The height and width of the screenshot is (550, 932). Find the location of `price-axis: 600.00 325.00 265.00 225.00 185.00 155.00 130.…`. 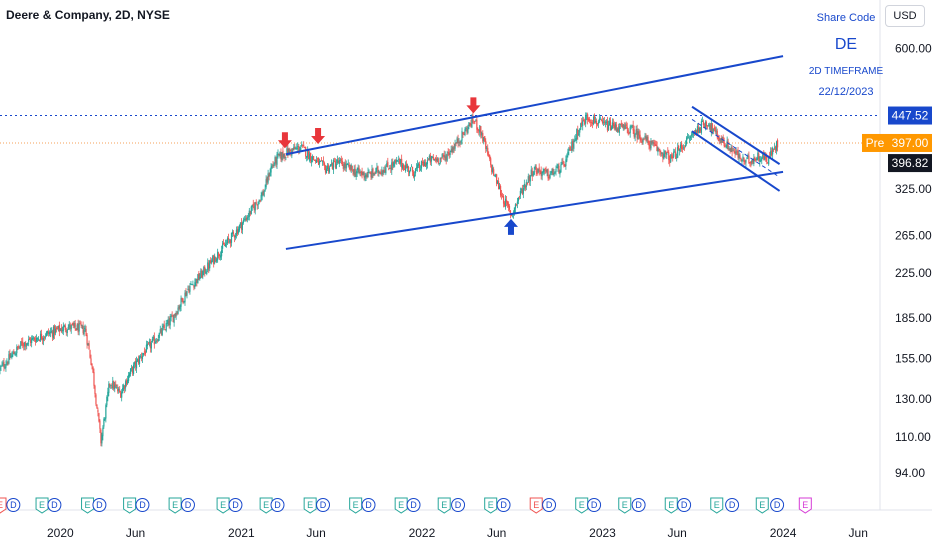

price-axis: 600.00 325.00 265.00 225.00 185.00 155.00 130.… is located at coordinates (897, 255).